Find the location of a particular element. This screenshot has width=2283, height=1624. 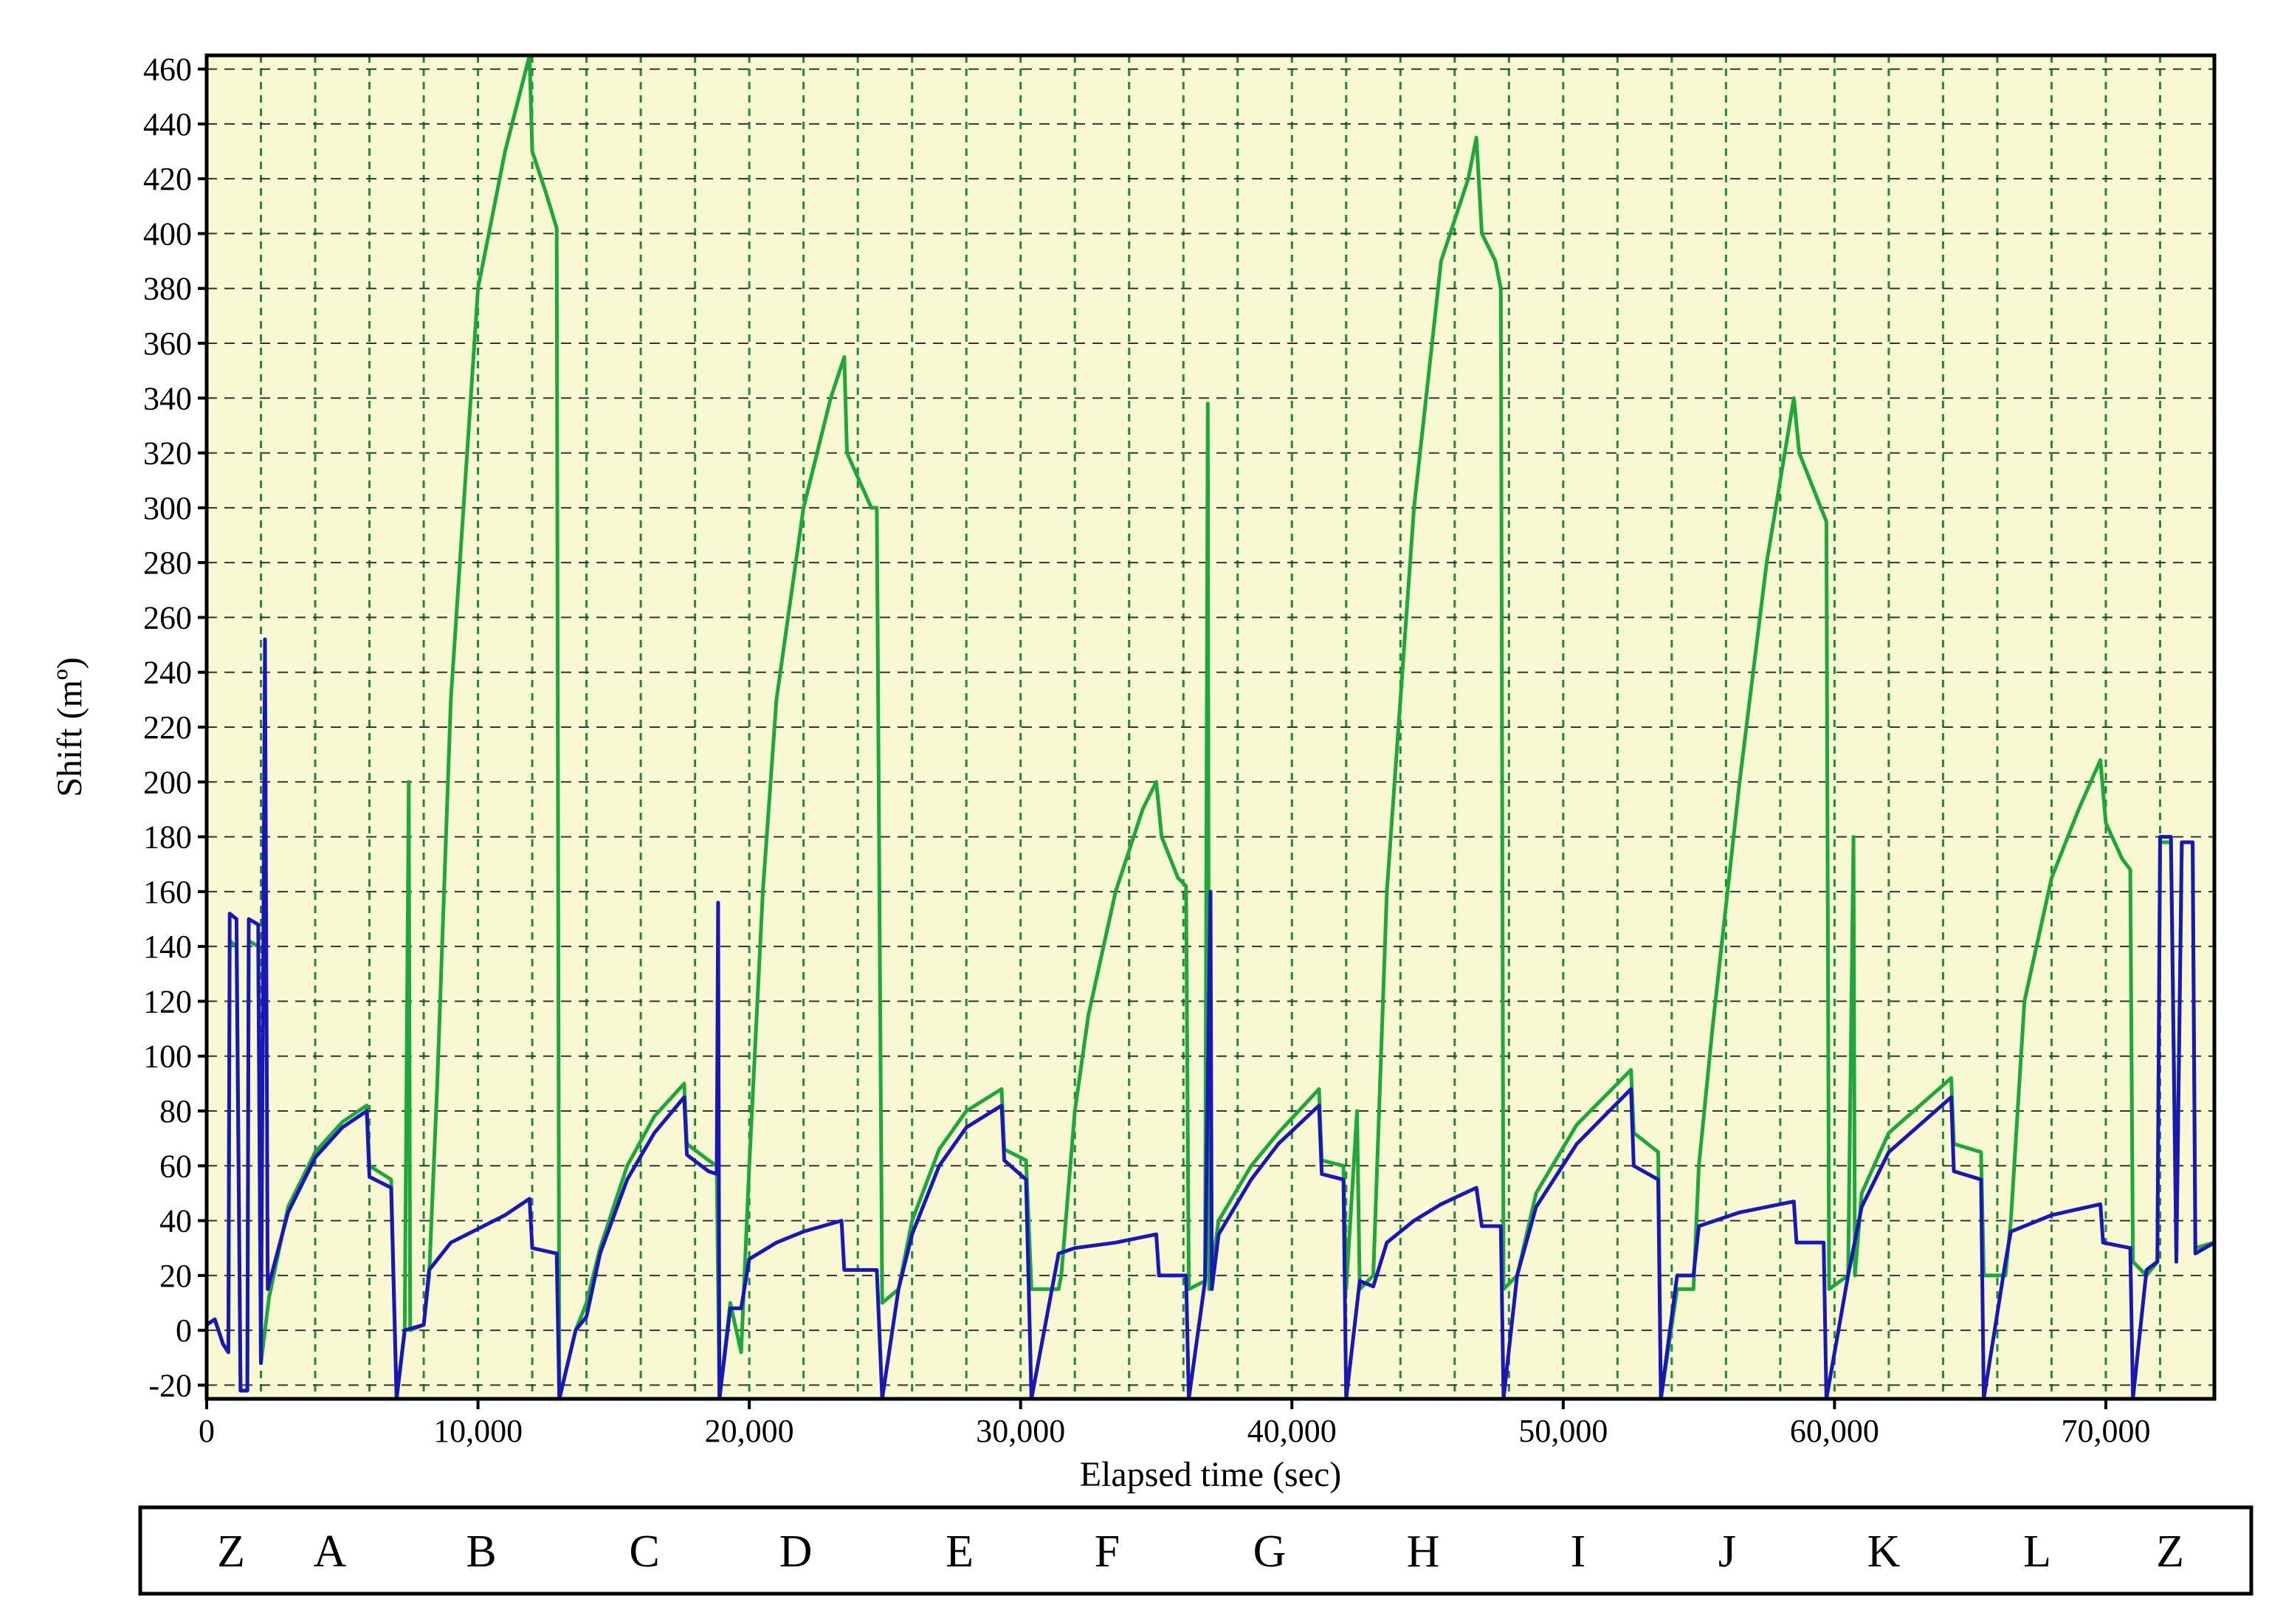

y-tick-label: 360 is located at coordinates (167, 344).